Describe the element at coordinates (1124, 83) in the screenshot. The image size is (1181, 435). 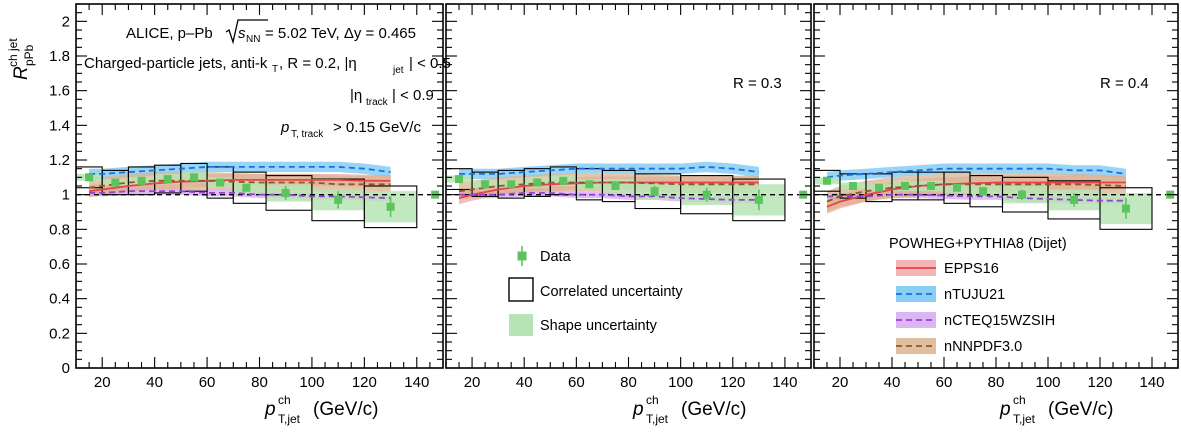
I see `panel-3-label: R = 0.4` at that location.